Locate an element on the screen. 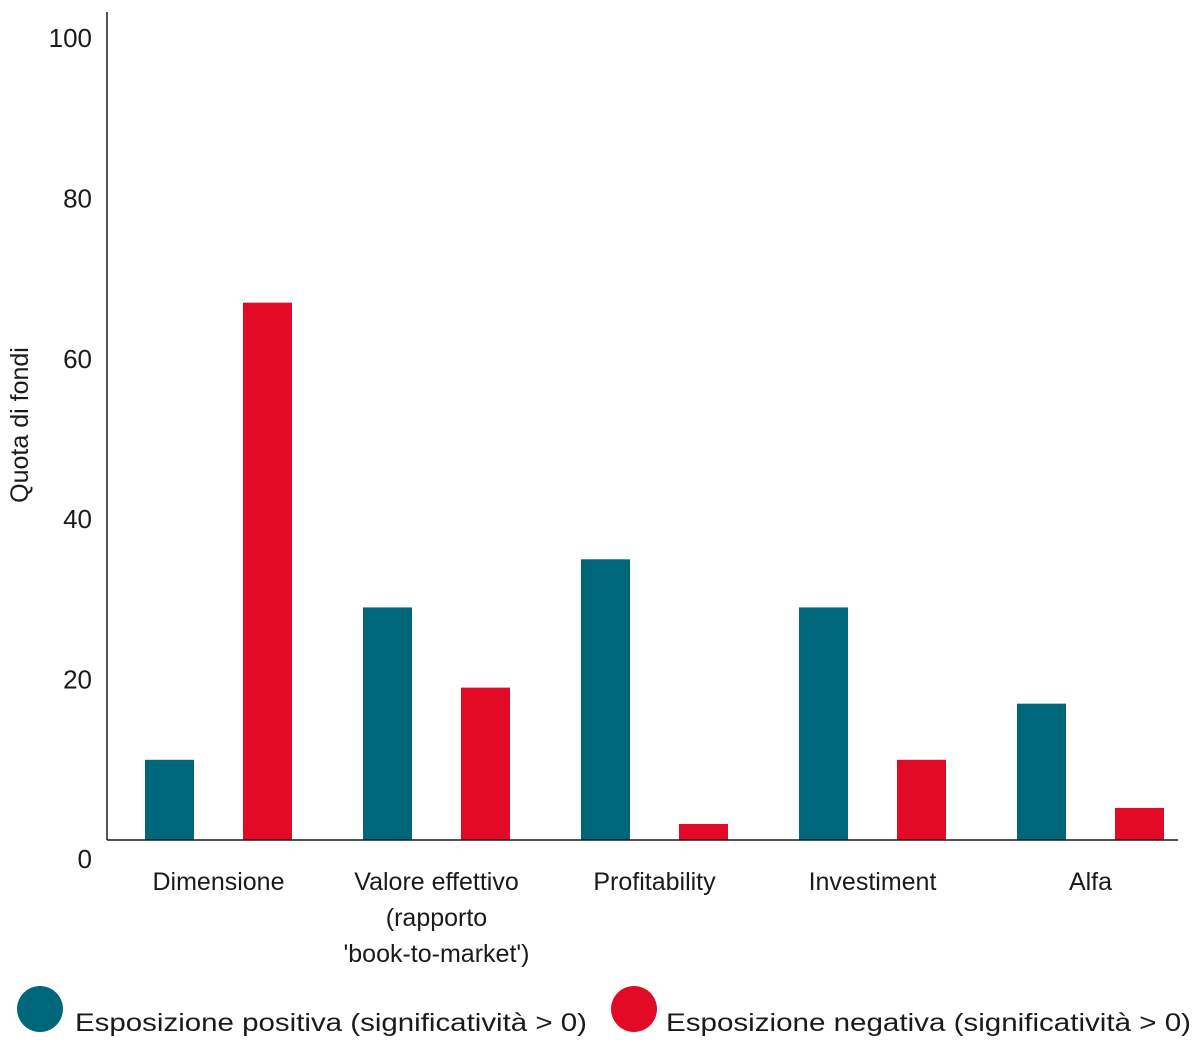 The height and width of the screenshot is (1055, 1200). y-axis-ticks: 0 20 40 60 80 100 is located at coordinates (70, 448).